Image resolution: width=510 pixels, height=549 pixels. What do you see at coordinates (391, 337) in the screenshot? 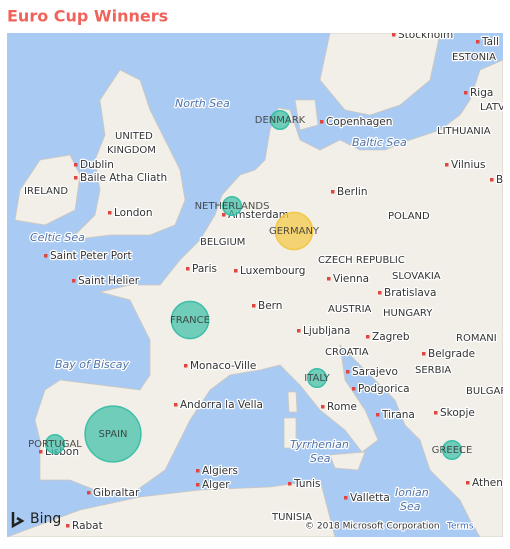
I see `citie-label: Zagreb` at bounding box center [391, 337].